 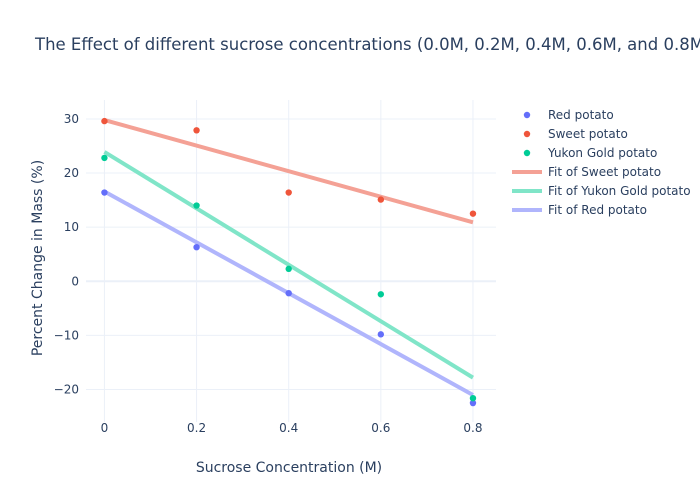 I want to click on legend-label: Fit of Sweet potato, so click(x=604, y=172).